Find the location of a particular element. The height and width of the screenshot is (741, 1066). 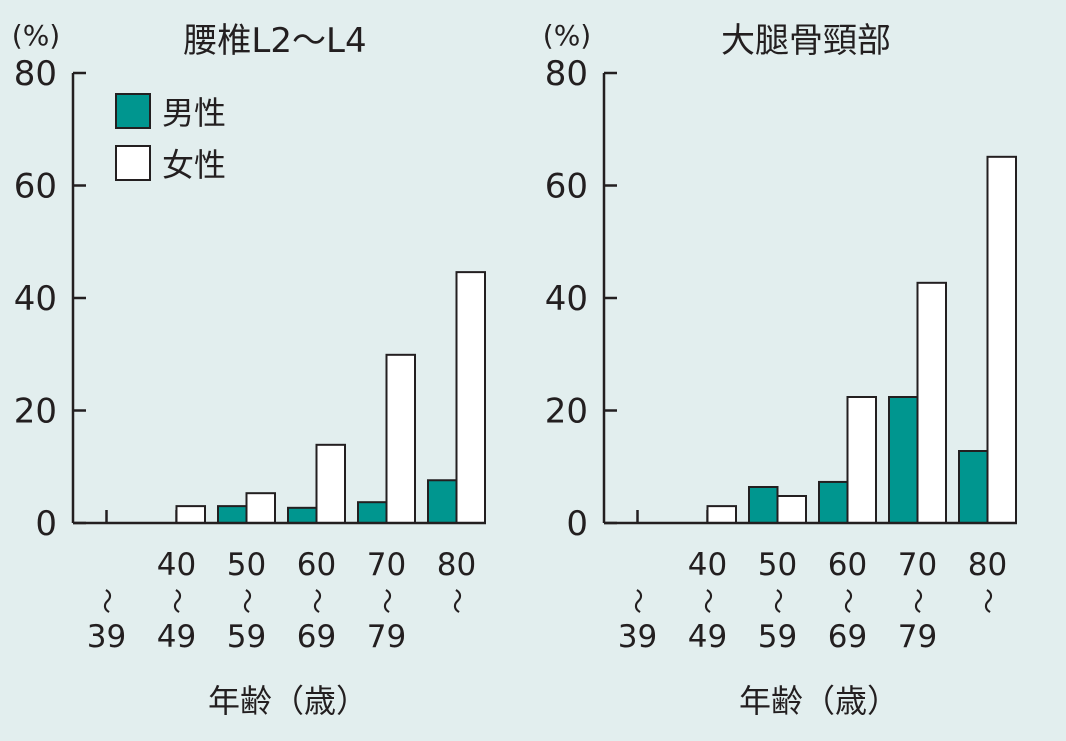

legend-label: 男性 is located at coordinates (194, 113).